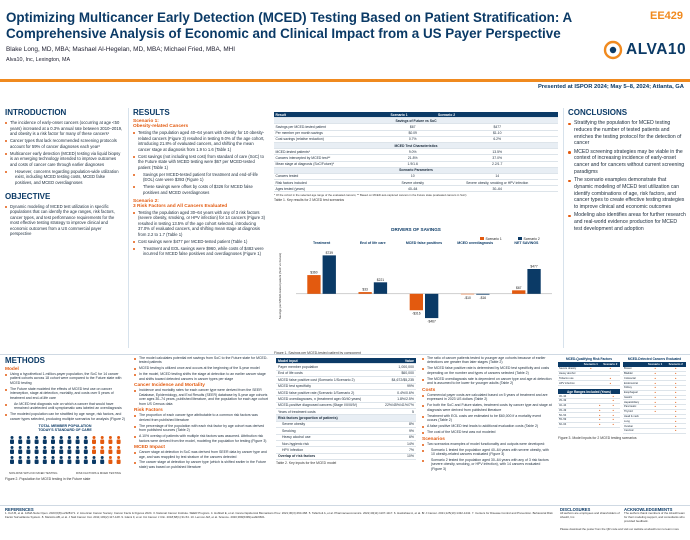 The height and width of the screenshot is (540, 690). What do you see at coordinates (563, 228) in the screenshot?
I see `column-divider` at bounding box center [563, 228].